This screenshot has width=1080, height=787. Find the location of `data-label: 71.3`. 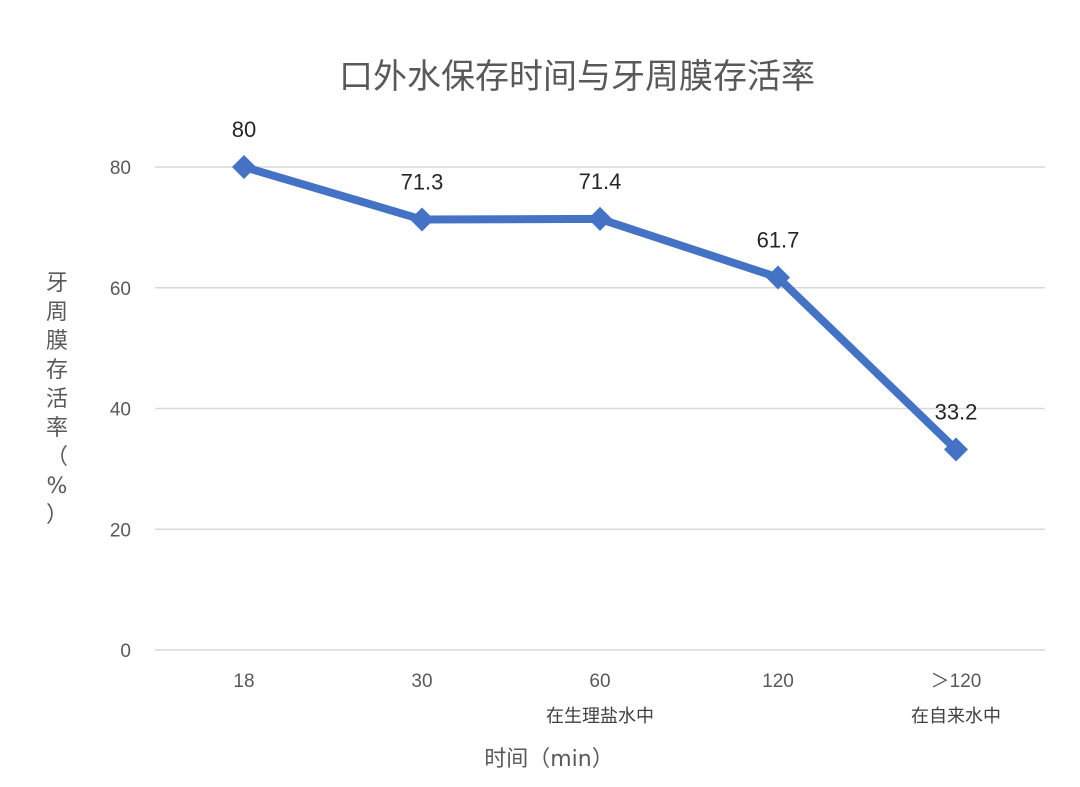

data-label: 71.3 is located at coordinates (422, 182).